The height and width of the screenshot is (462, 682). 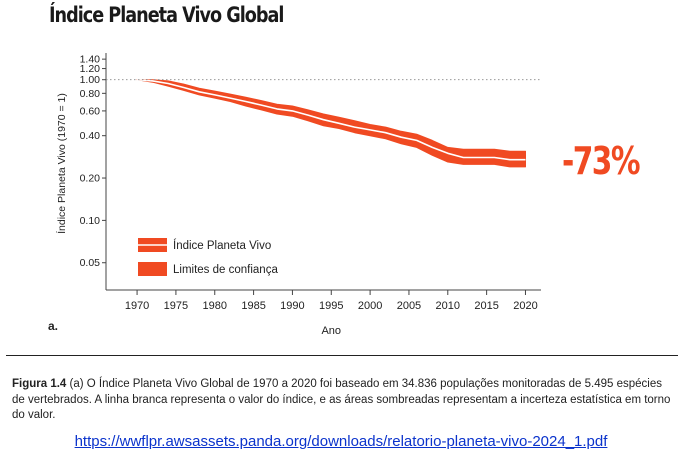 What do you see at coordinates (61, 163) in the screenshot?
I see `y-axis-label: Índice Planeta Vivo (1970 = 1)` at bounding box center [61, 163].